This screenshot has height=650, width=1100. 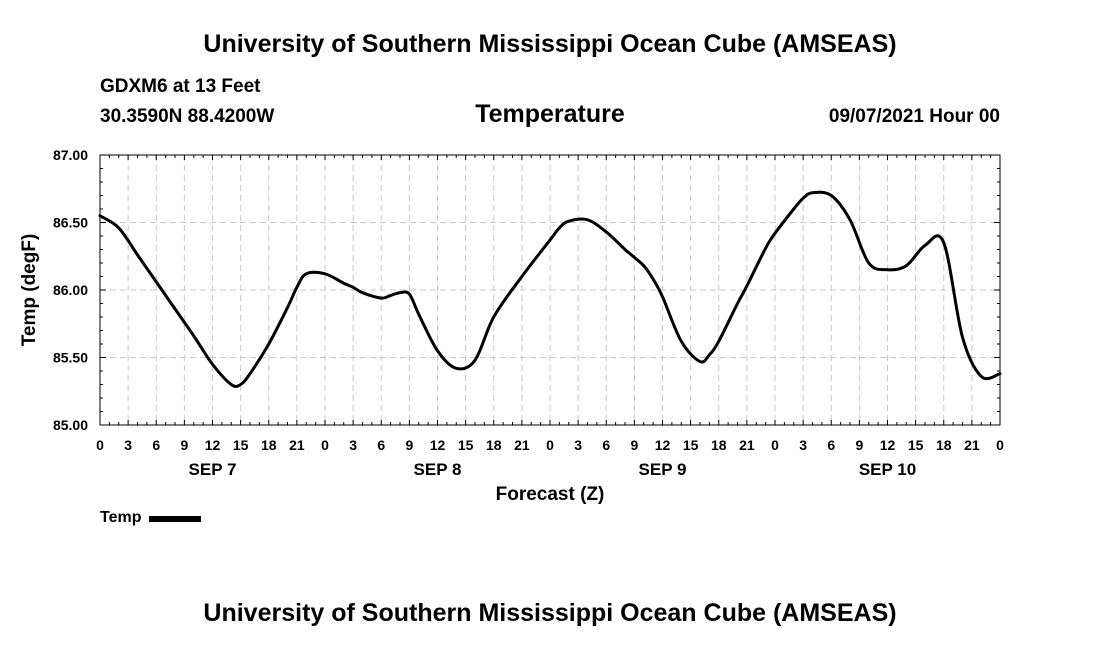 I want to click on x-day-label: SEP 8, so click(x=438, y=469).